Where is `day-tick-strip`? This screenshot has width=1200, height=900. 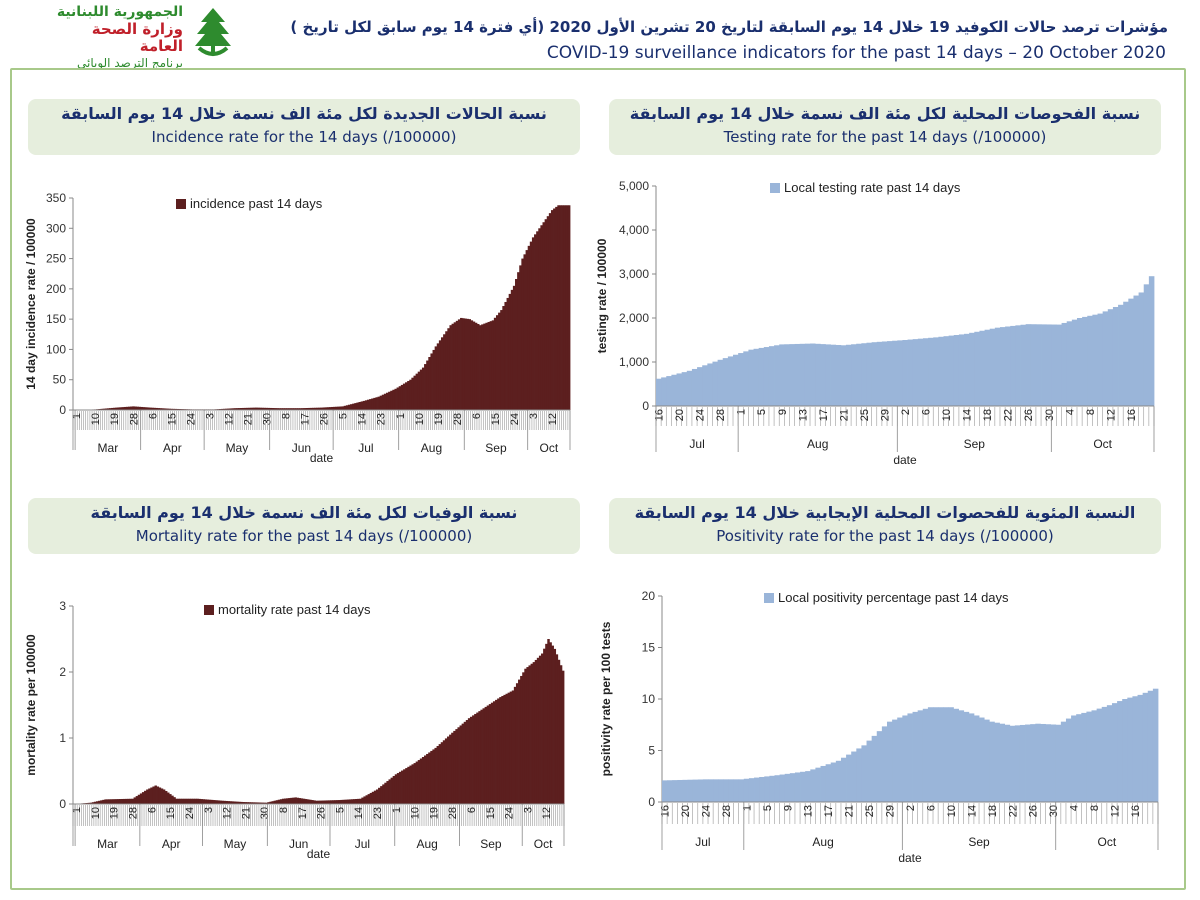
day-tick-strip is located at coordinates (905, 416).